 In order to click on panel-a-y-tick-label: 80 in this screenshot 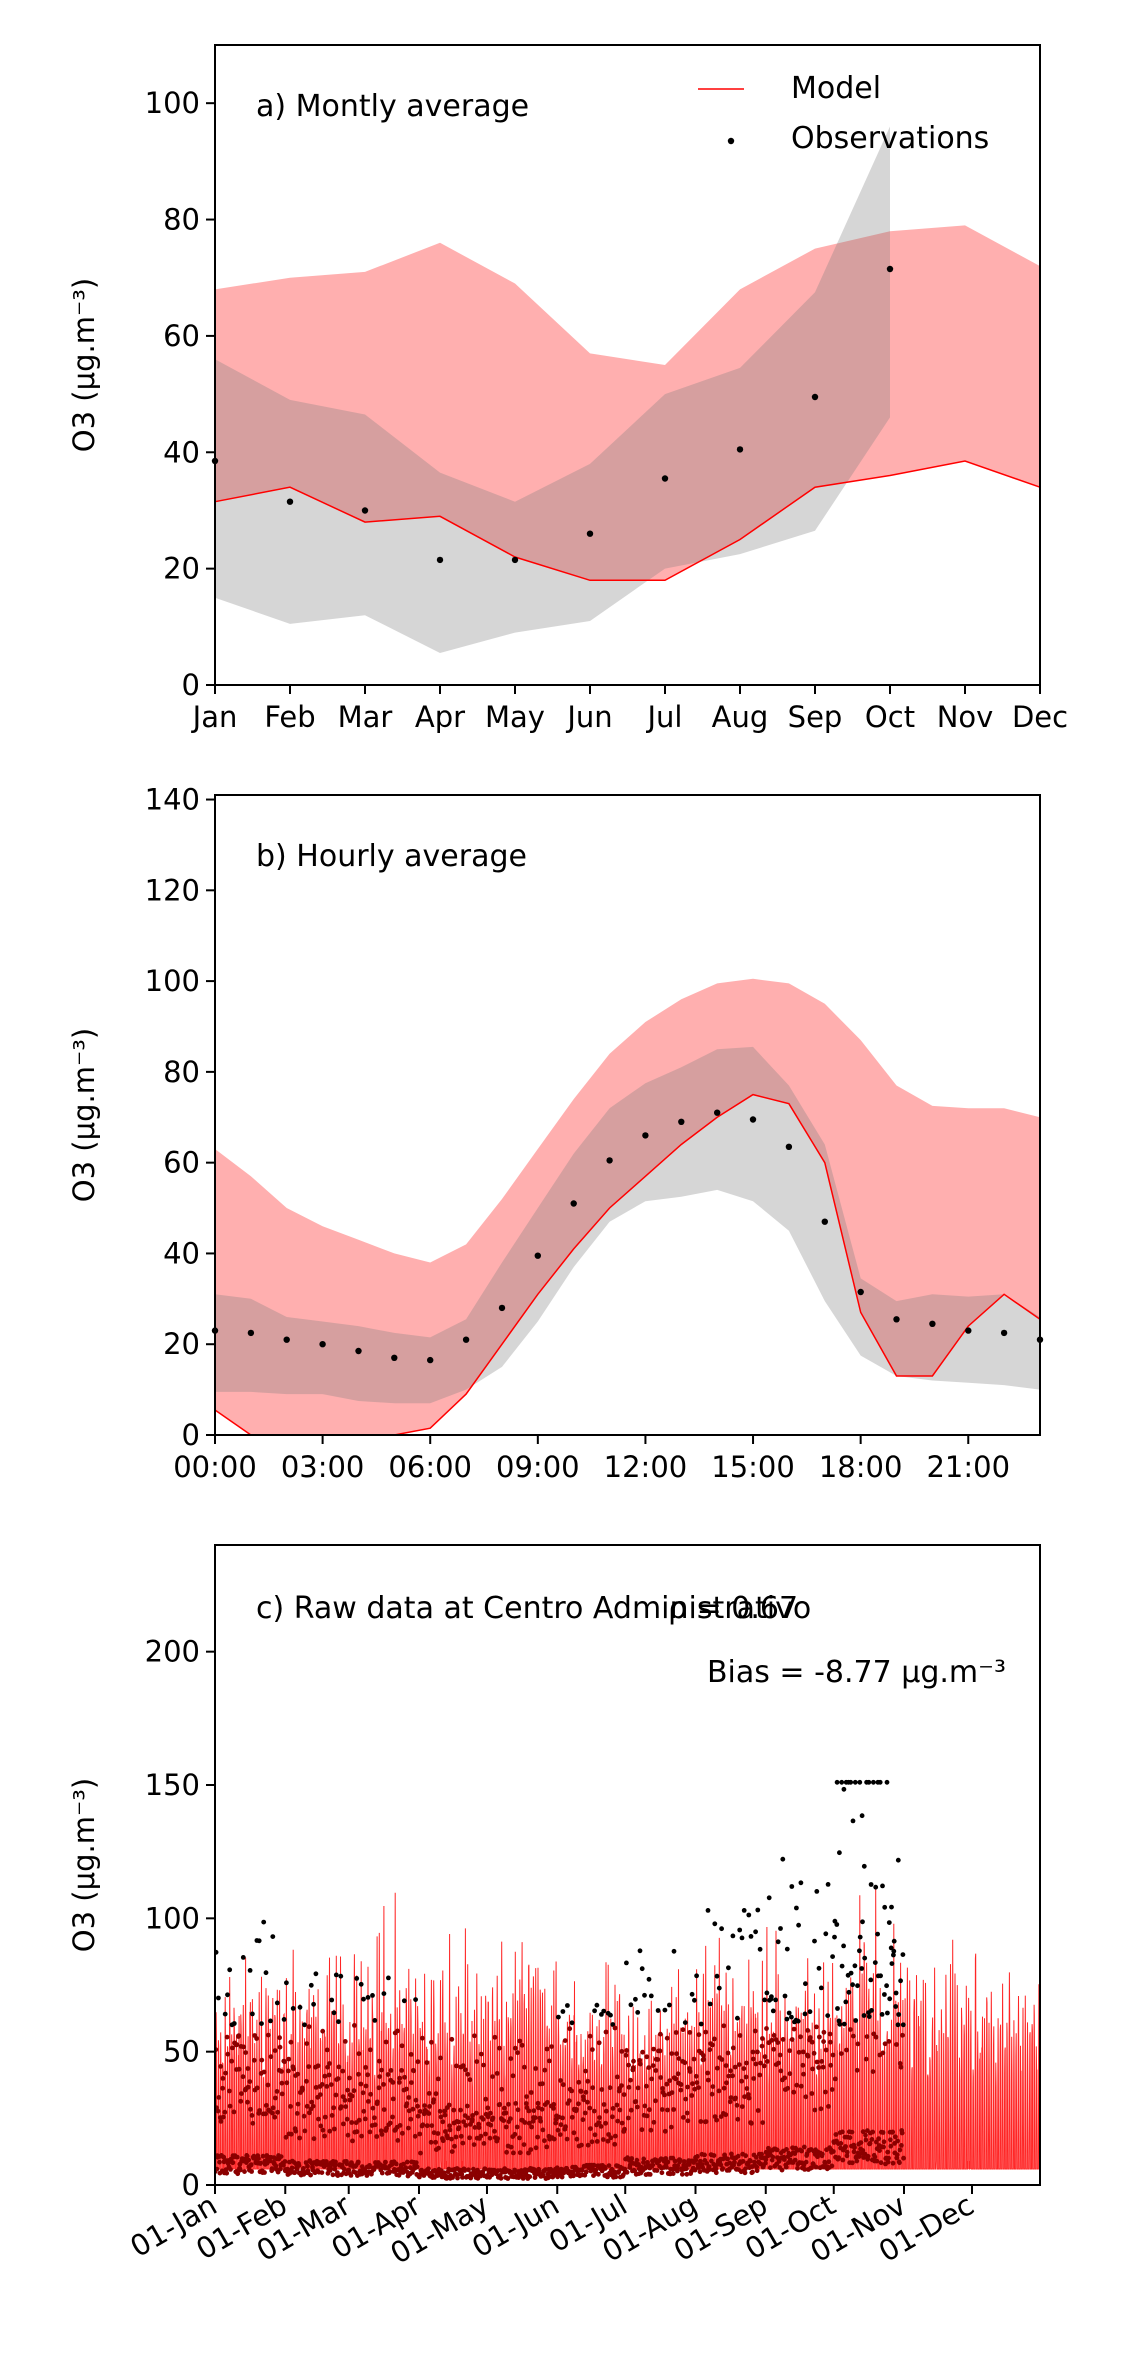, I will do `click(181, 220)`.